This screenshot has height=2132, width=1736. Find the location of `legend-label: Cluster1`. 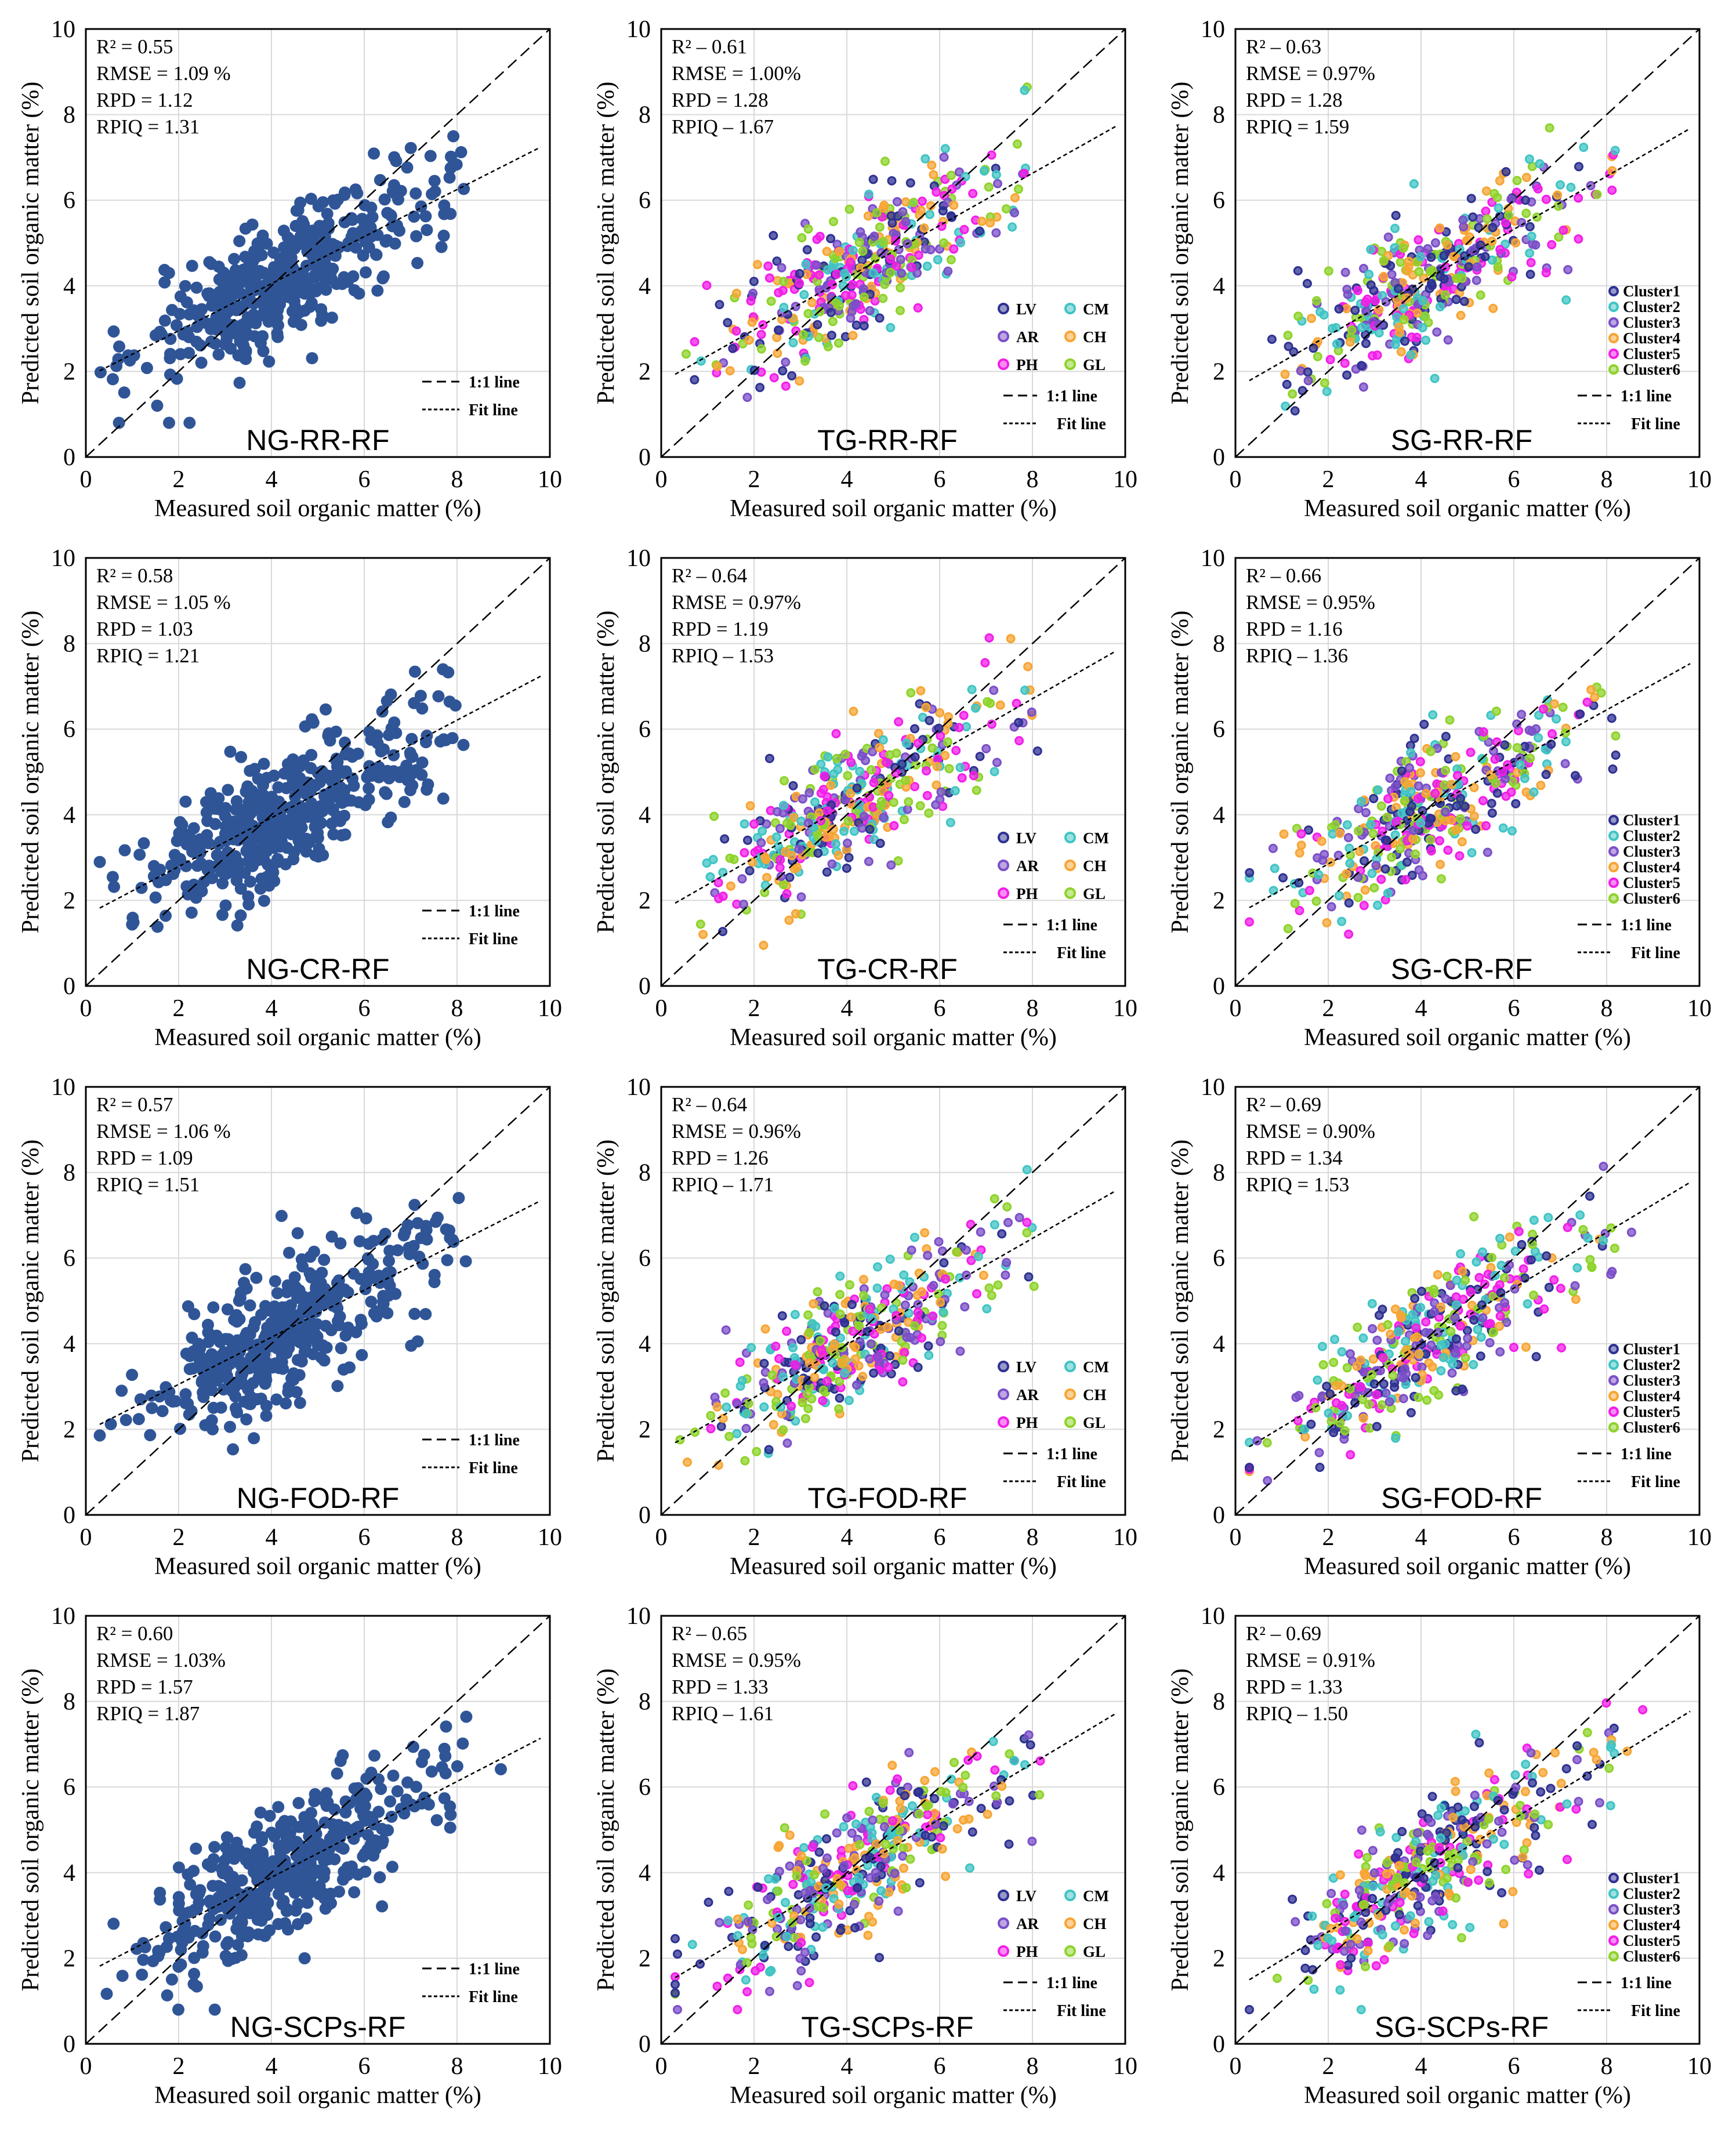

legend-label: Cluster1 is located at coordinates (1651, 1349).